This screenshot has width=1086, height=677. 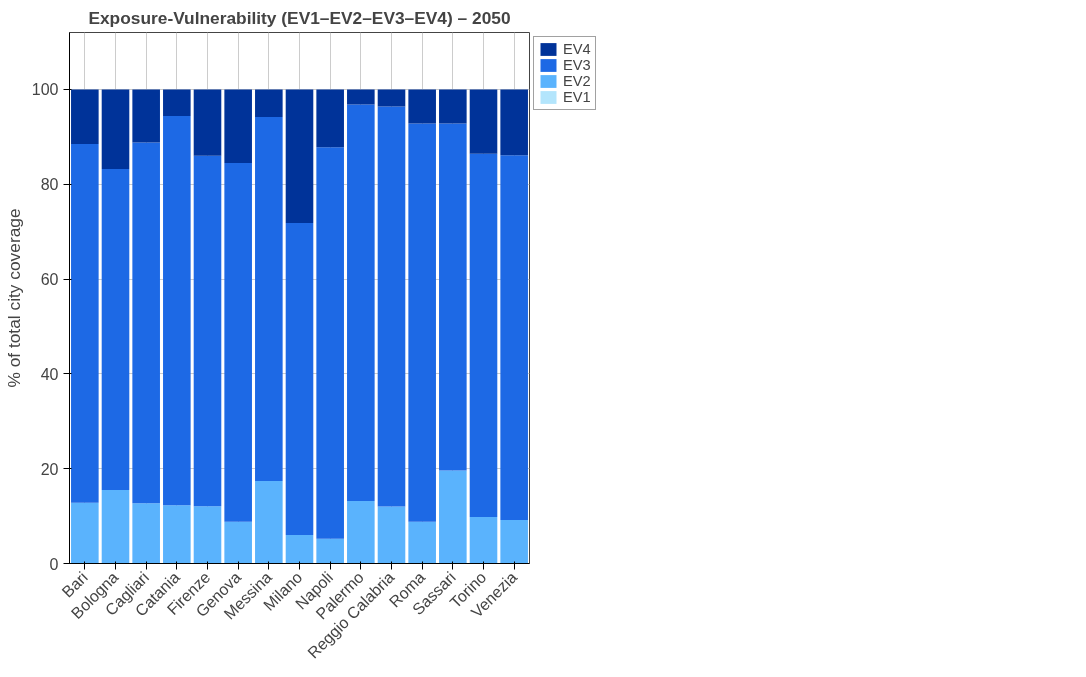 I want to click on y-tick-label: 60, so click(x=49, y=280).